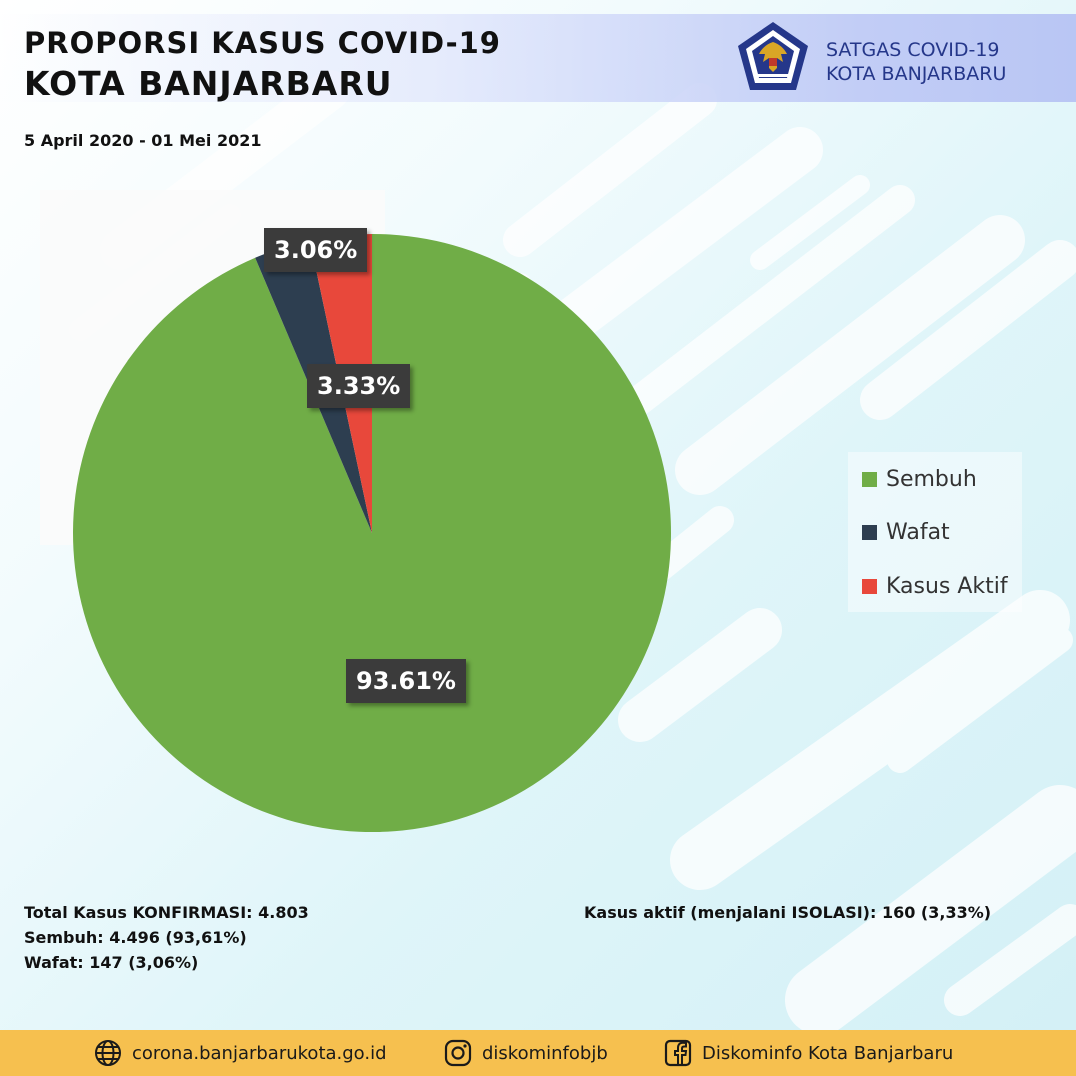 The image size is (1076, 1076). Describe the element at coordinates (916, 74) in the screenshot. I see `org-name-line-2: KOTA BANJARBARU` at that location.